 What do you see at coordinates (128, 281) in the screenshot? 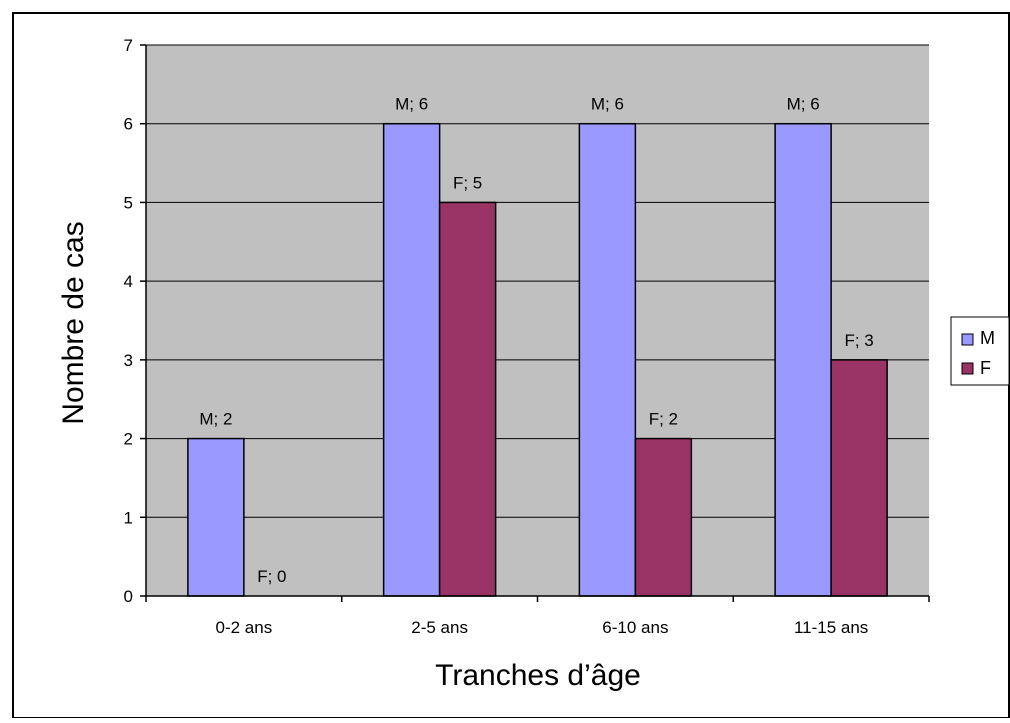
I see `y-tick-label: 4` at bounding box center [128, 281].